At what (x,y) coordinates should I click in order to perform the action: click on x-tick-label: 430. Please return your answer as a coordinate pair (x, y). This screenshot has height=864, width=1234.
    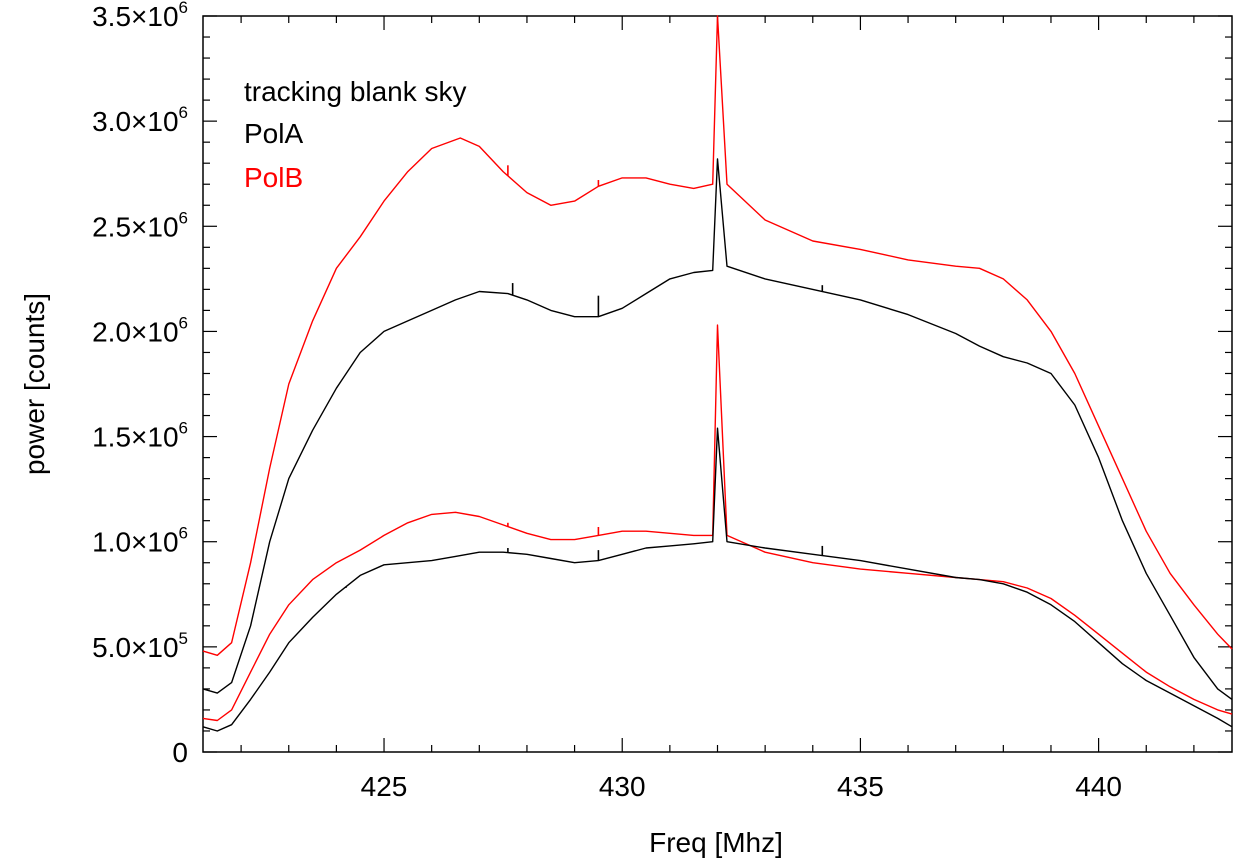
    Looking at the image, I should click on (622, 786).